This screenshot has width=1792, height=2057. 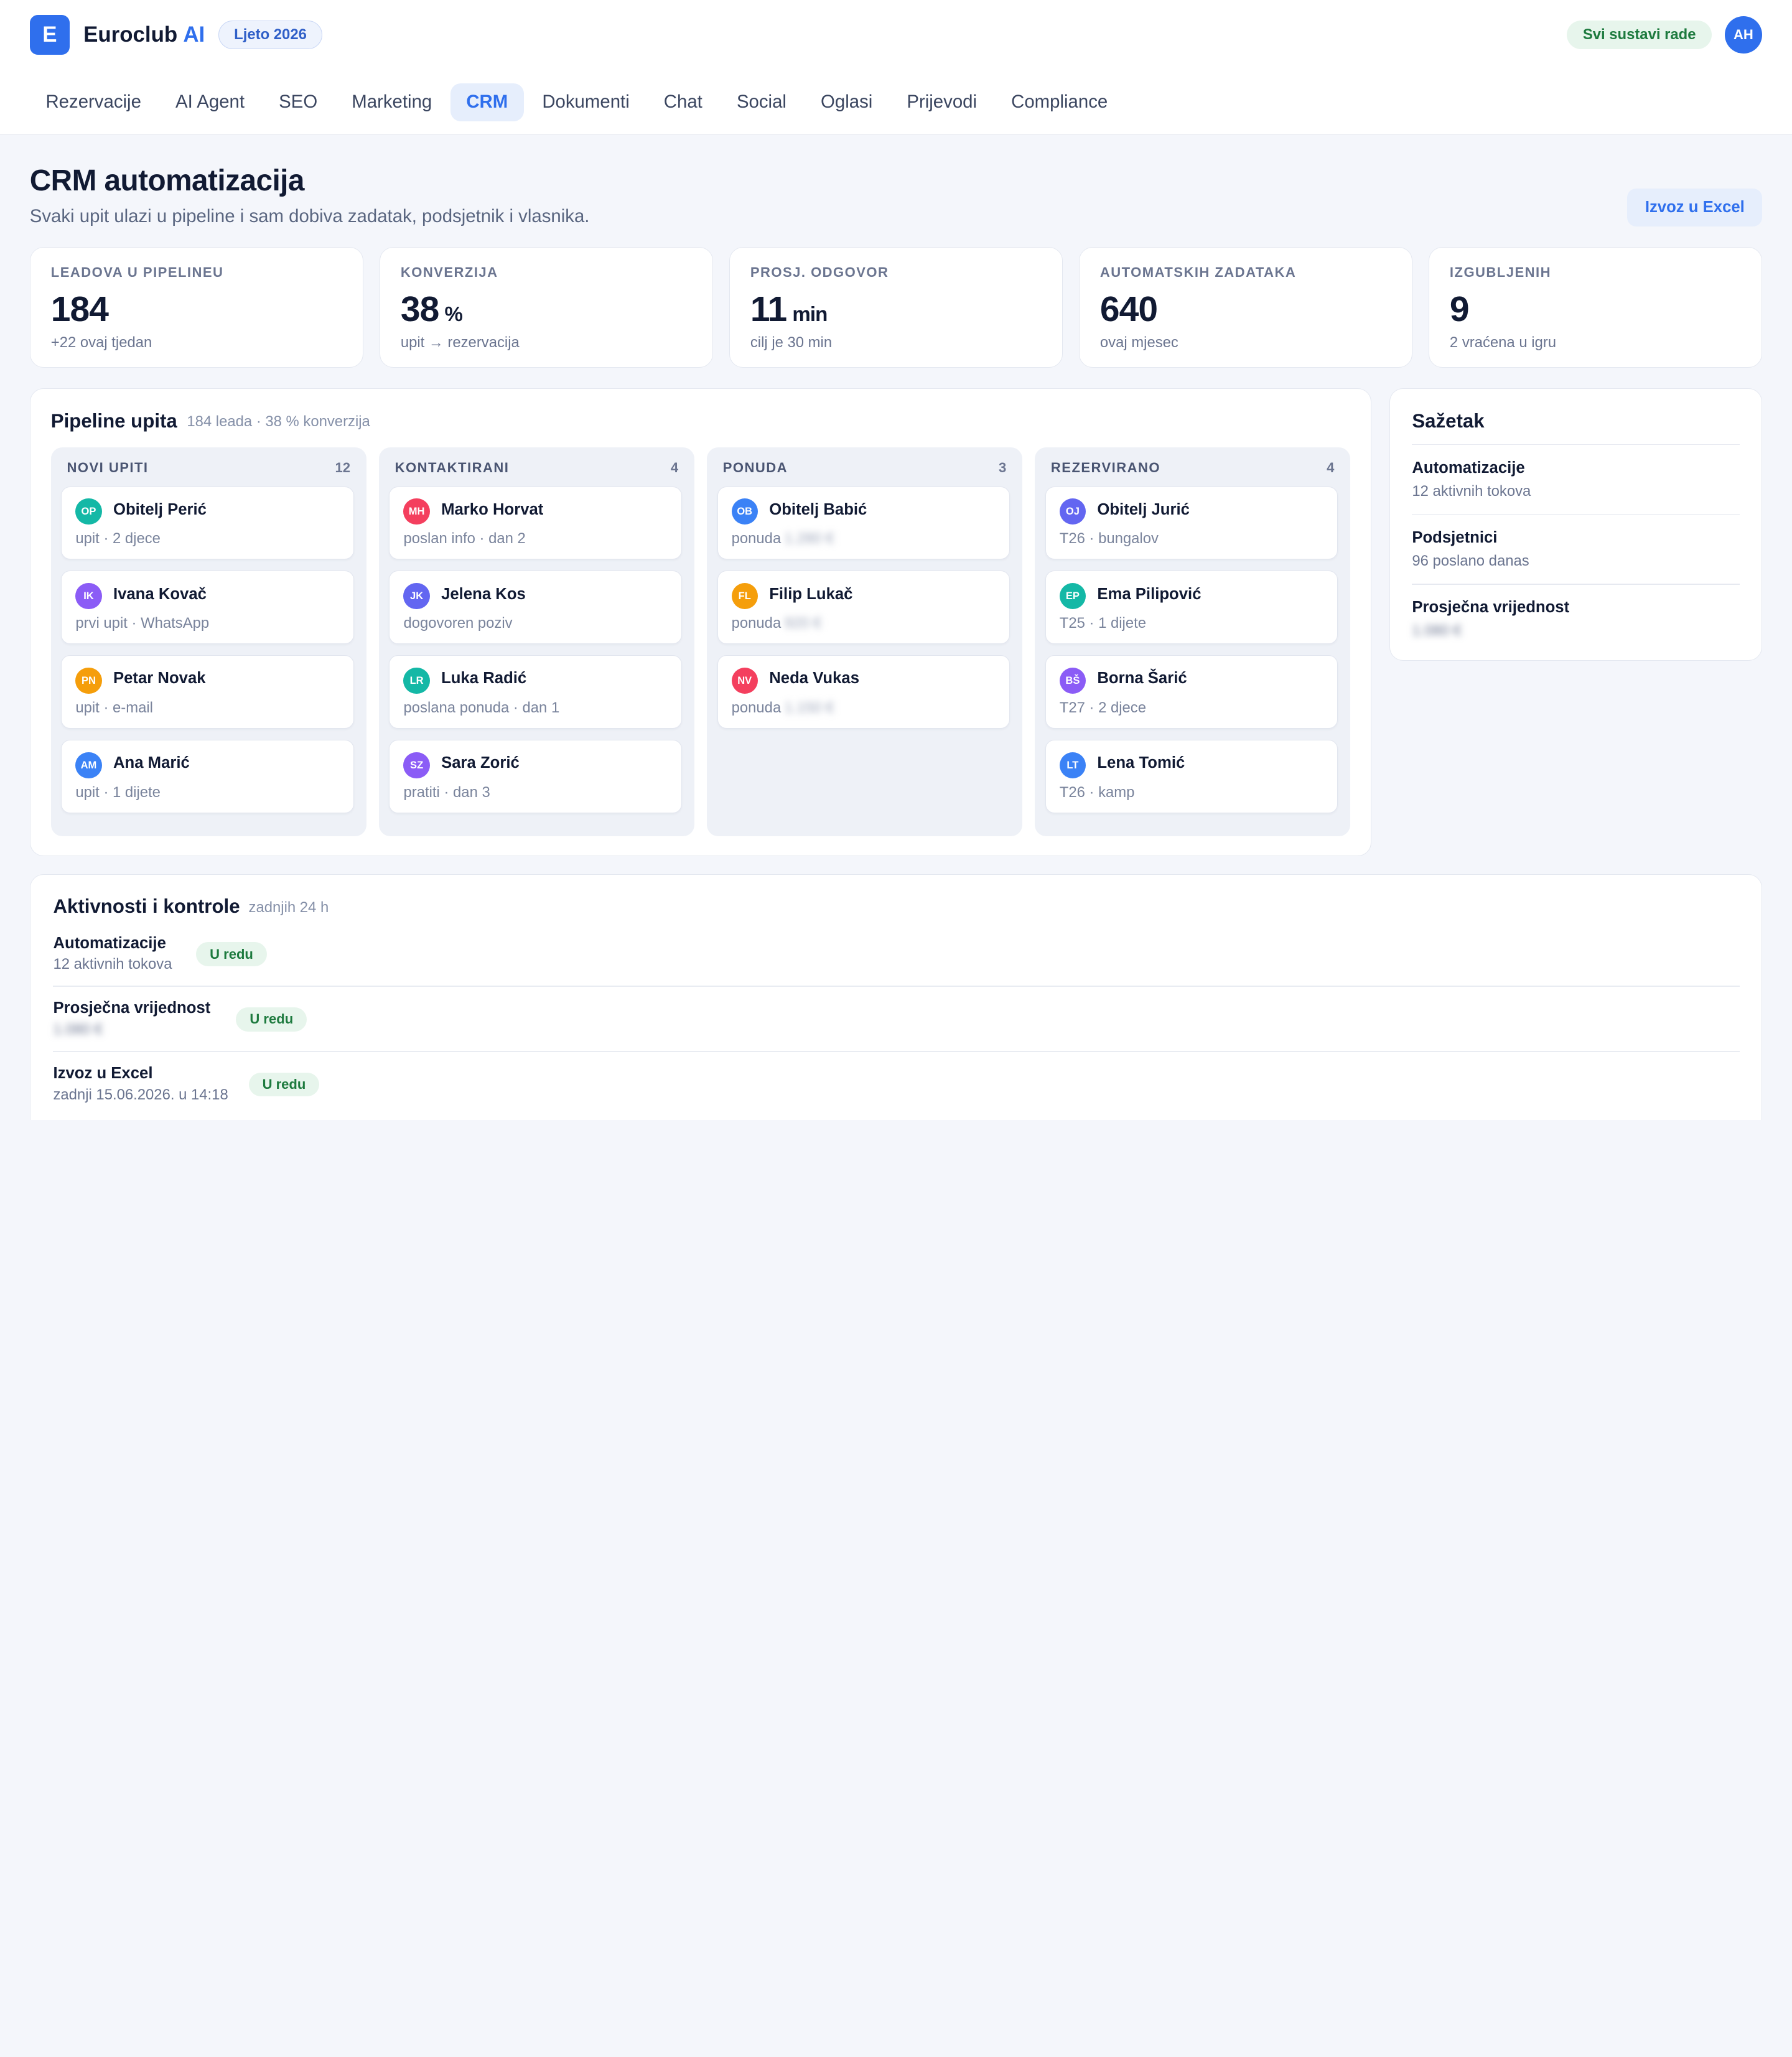 I want to click on hidden-value: 1.150 €, so click(x=809, y=708).